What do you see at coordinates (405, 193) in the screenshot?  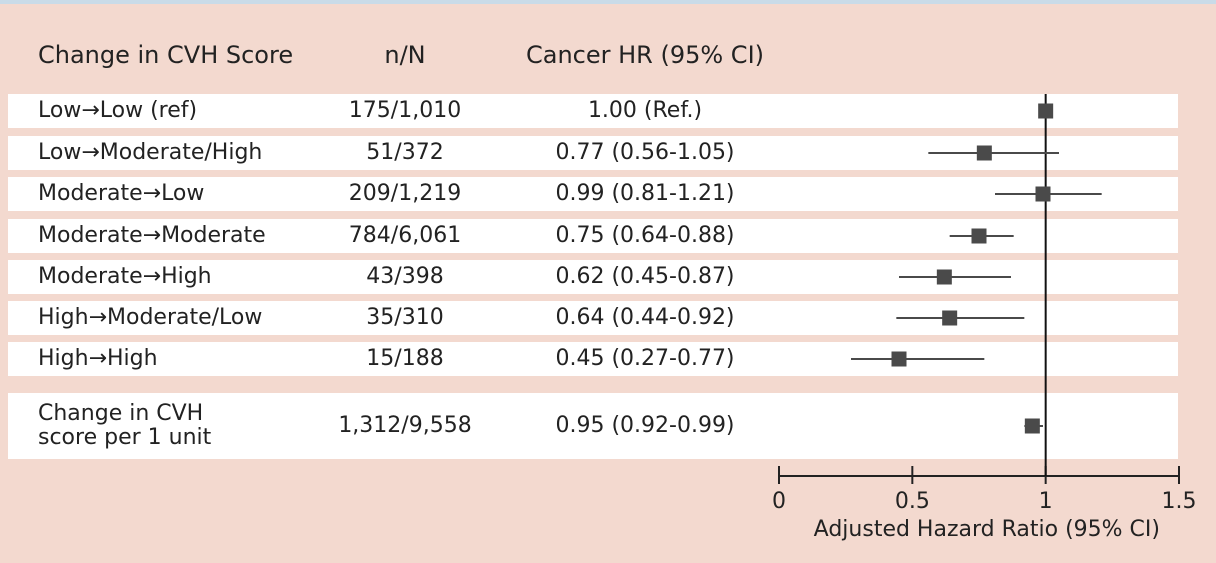 I see `count: 209/1,219` at bounding box center [405, 193].